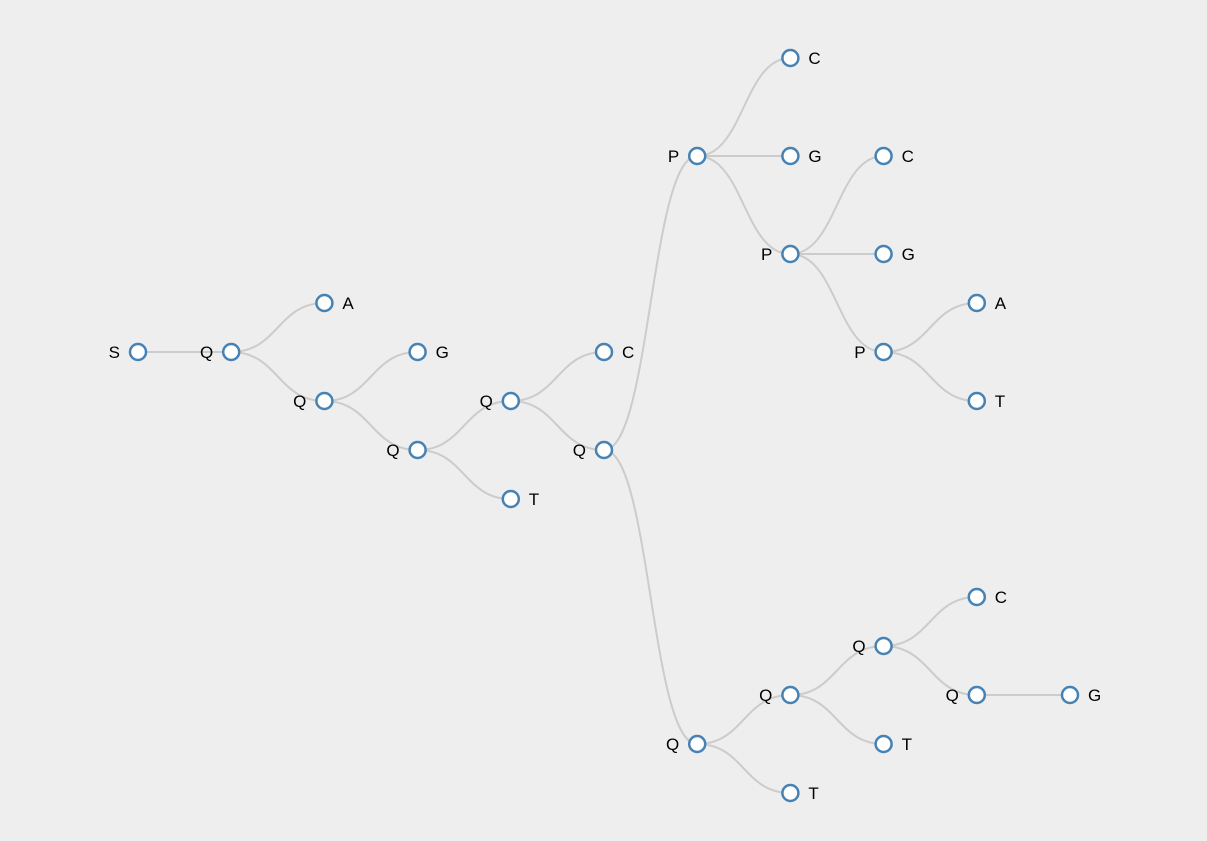 The width and height of the screenshot is (1207, 841). Describe the element at coordinates (114, 352) in the screenshot. I see `node-label: S` at that location.